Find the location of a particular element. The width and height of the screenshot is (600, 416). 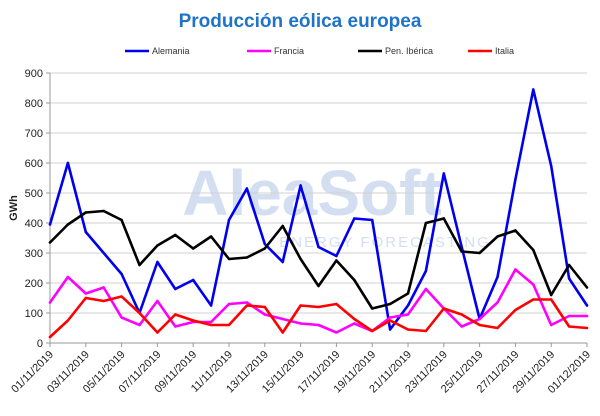

legend-item-alemania: Alemania is located at coordinates (157, 51).